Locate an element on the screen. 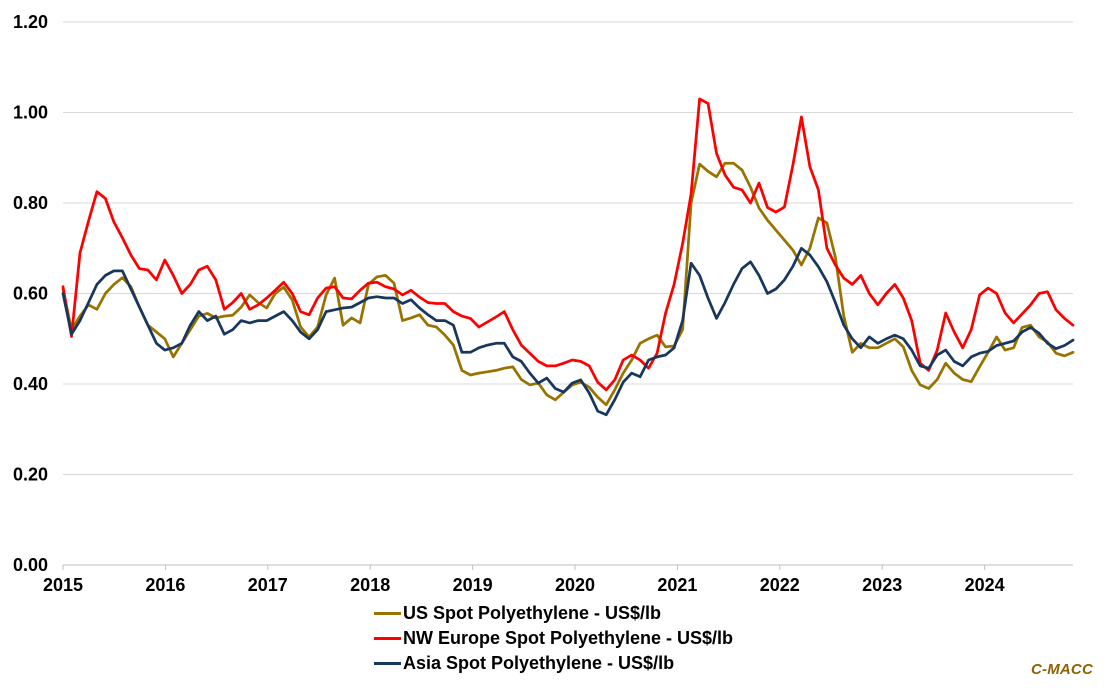 The width and height of the screenshot is (1108, 693). x-axis-tick-label: 2015 is located at coordinates (63, 585).